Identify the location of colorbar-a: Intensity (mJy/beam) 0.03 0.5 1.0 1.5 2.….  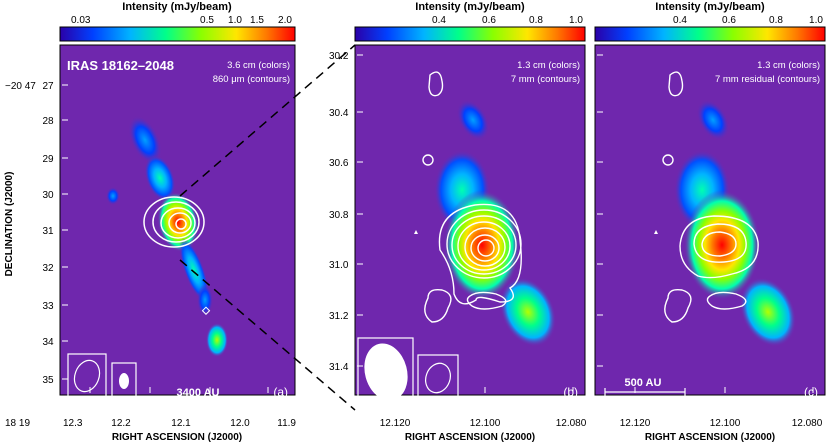
(177, 21).